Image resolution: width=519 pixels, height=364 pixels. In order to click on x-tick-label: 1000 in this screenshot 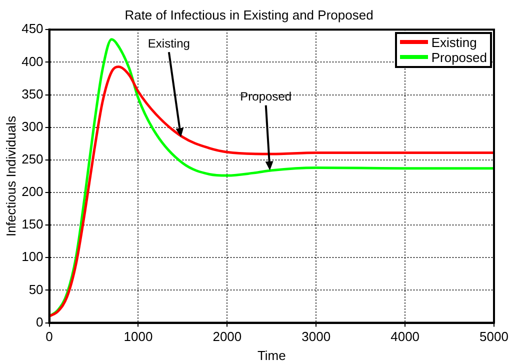, I will do `click(138, 336)`.